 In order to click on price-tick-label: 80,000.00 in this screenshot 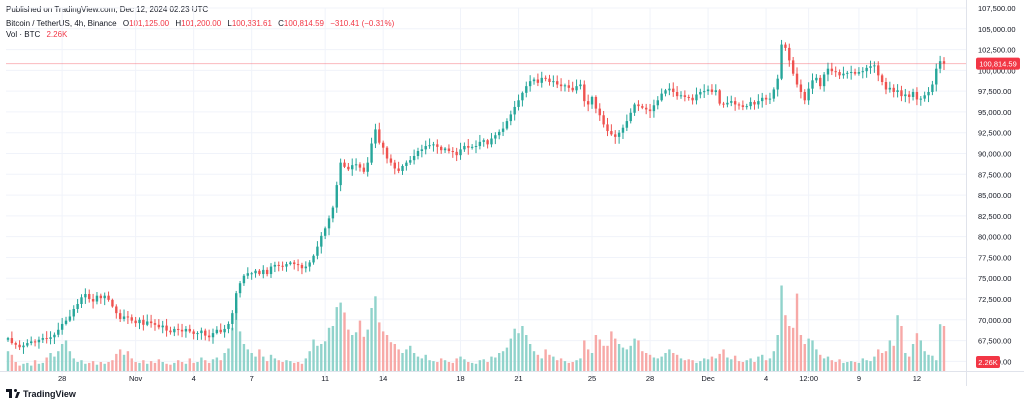, I will do `click(994, 237)`.